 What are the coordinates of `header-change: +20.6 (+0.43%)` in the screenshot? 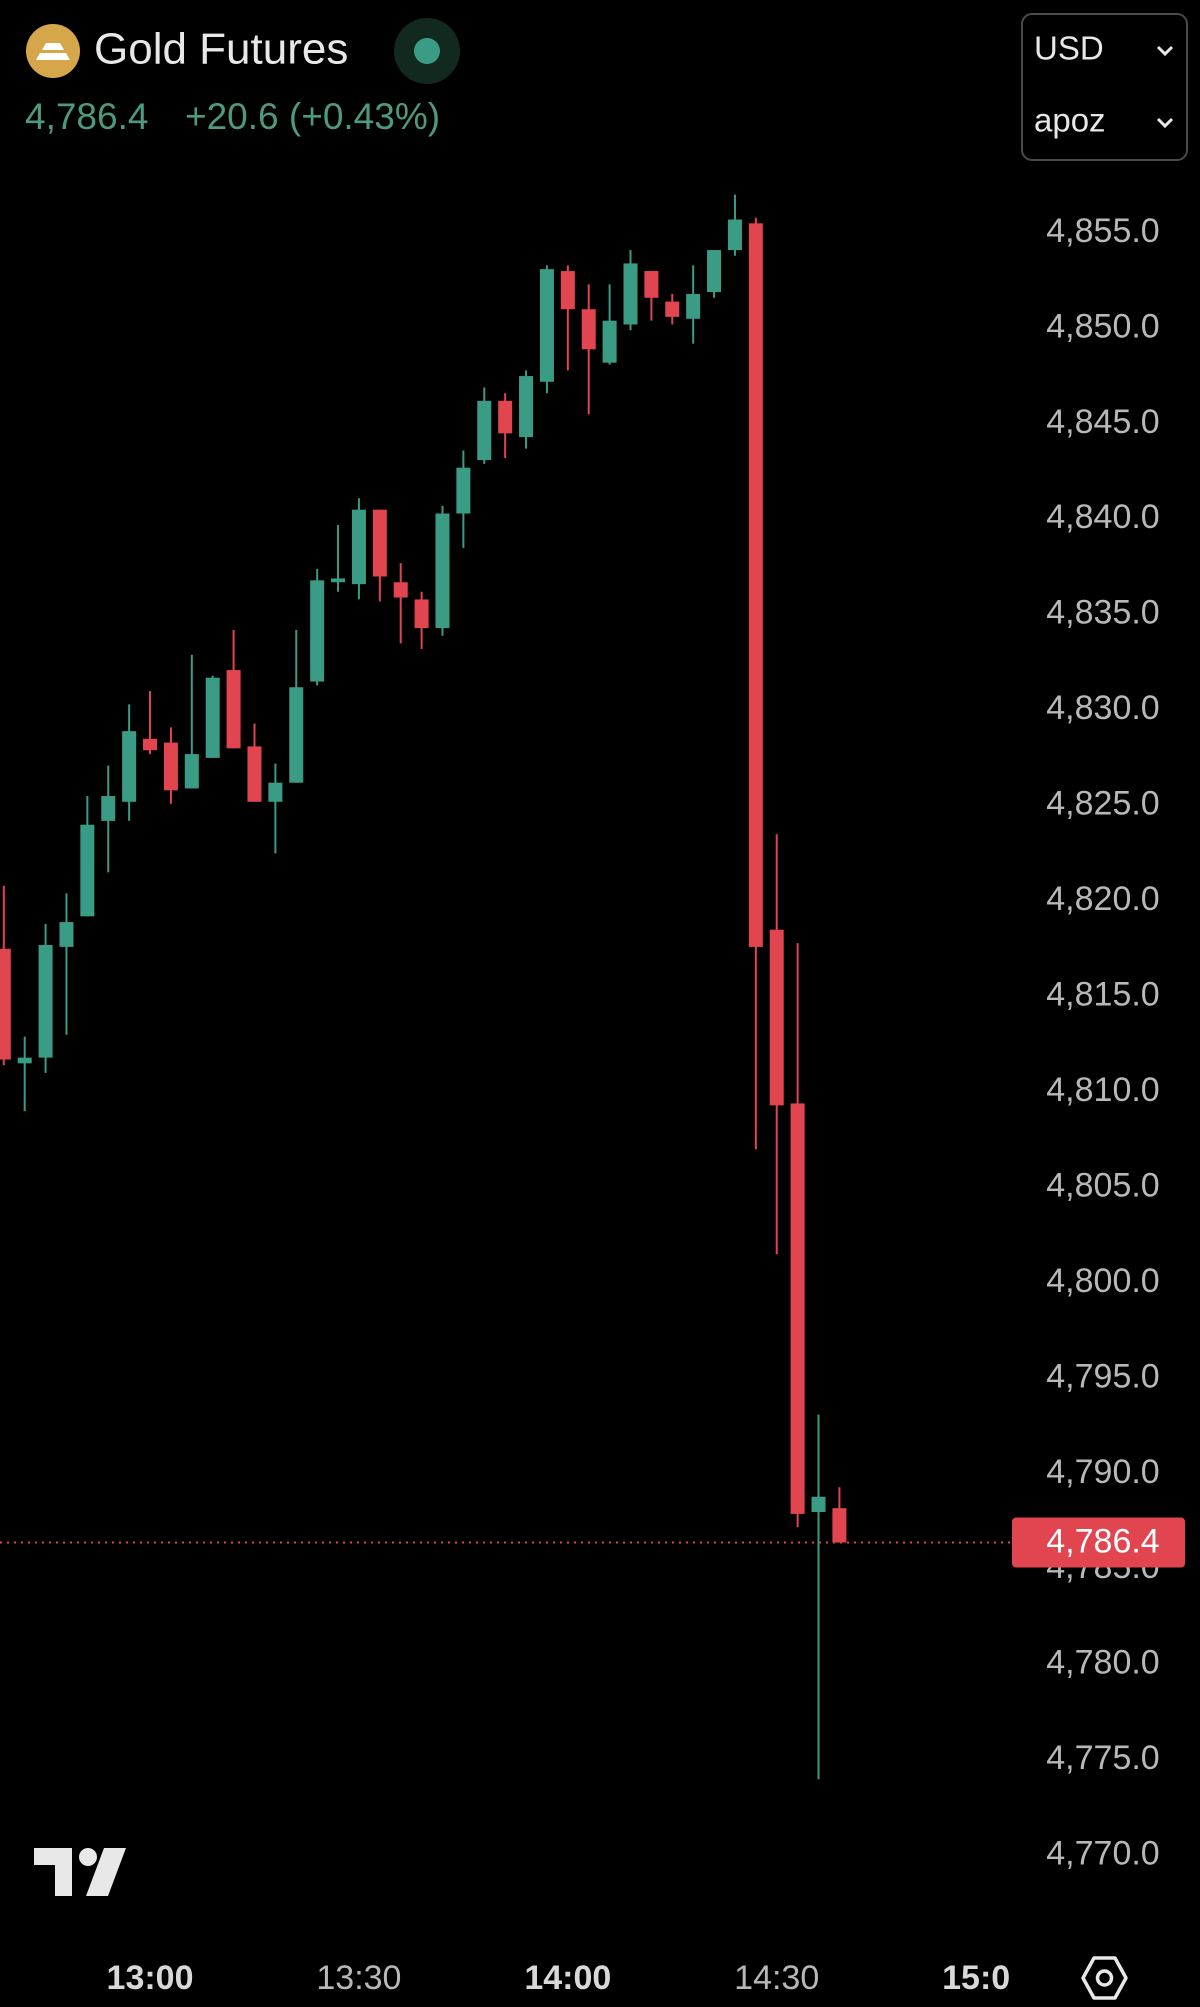 It's located at (312, 116).